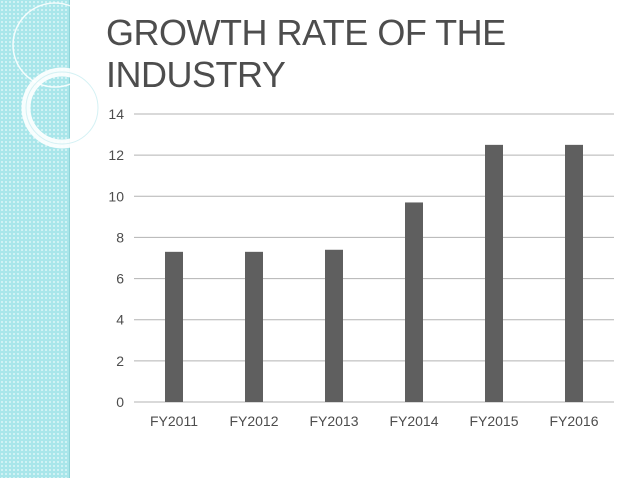  I want to click on x-tick-label: FY2014, so click(413, 421).